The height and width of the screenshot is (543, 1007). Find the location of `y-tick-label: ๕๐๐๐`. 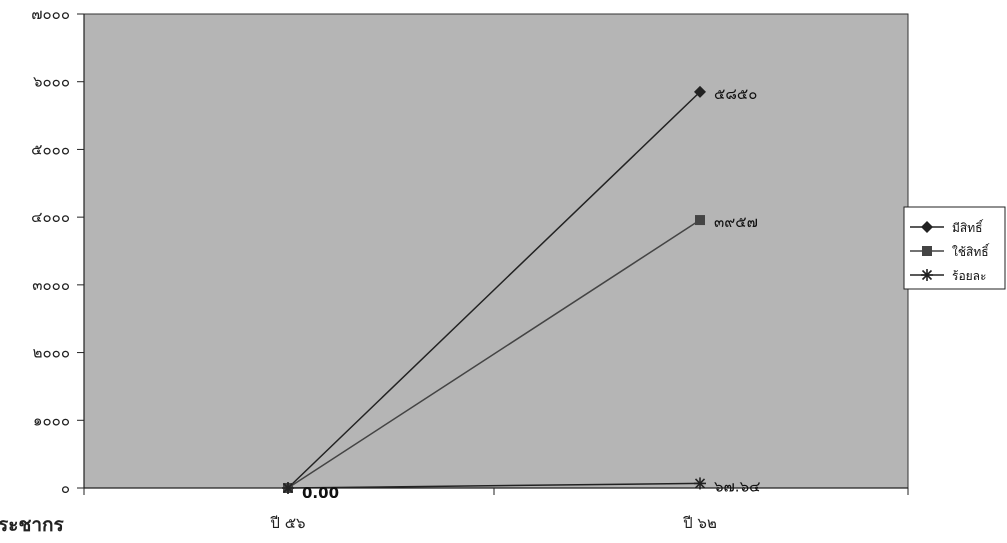

y-tick-label: ๕๐๐๐ is located at coordinates (50, 149).